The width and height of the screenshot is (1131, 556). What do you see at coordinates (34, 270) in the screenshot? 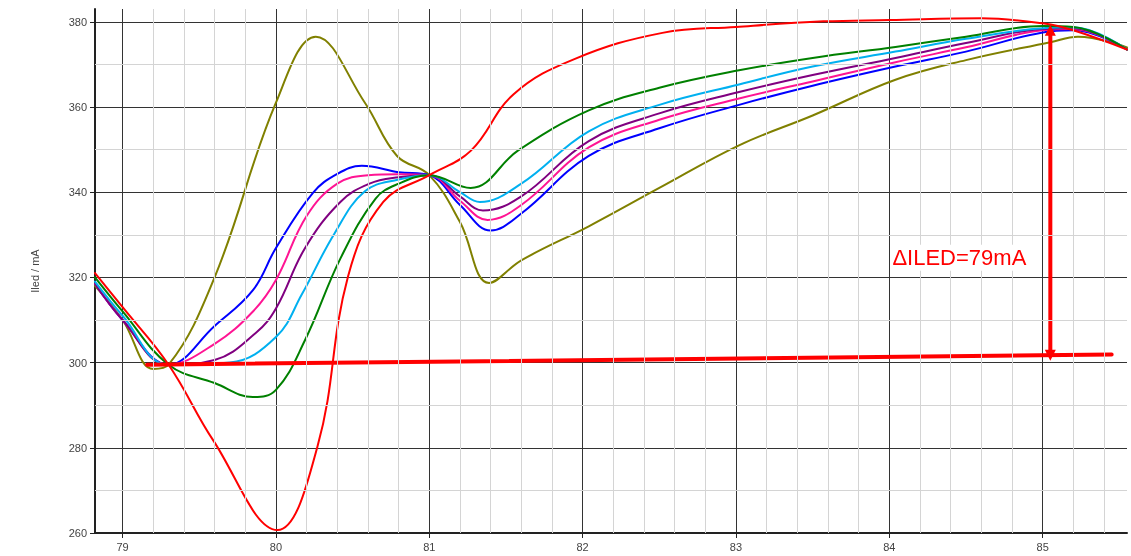
I see `y-axis-title: Iled / mA` at bounding box center [34, 270].